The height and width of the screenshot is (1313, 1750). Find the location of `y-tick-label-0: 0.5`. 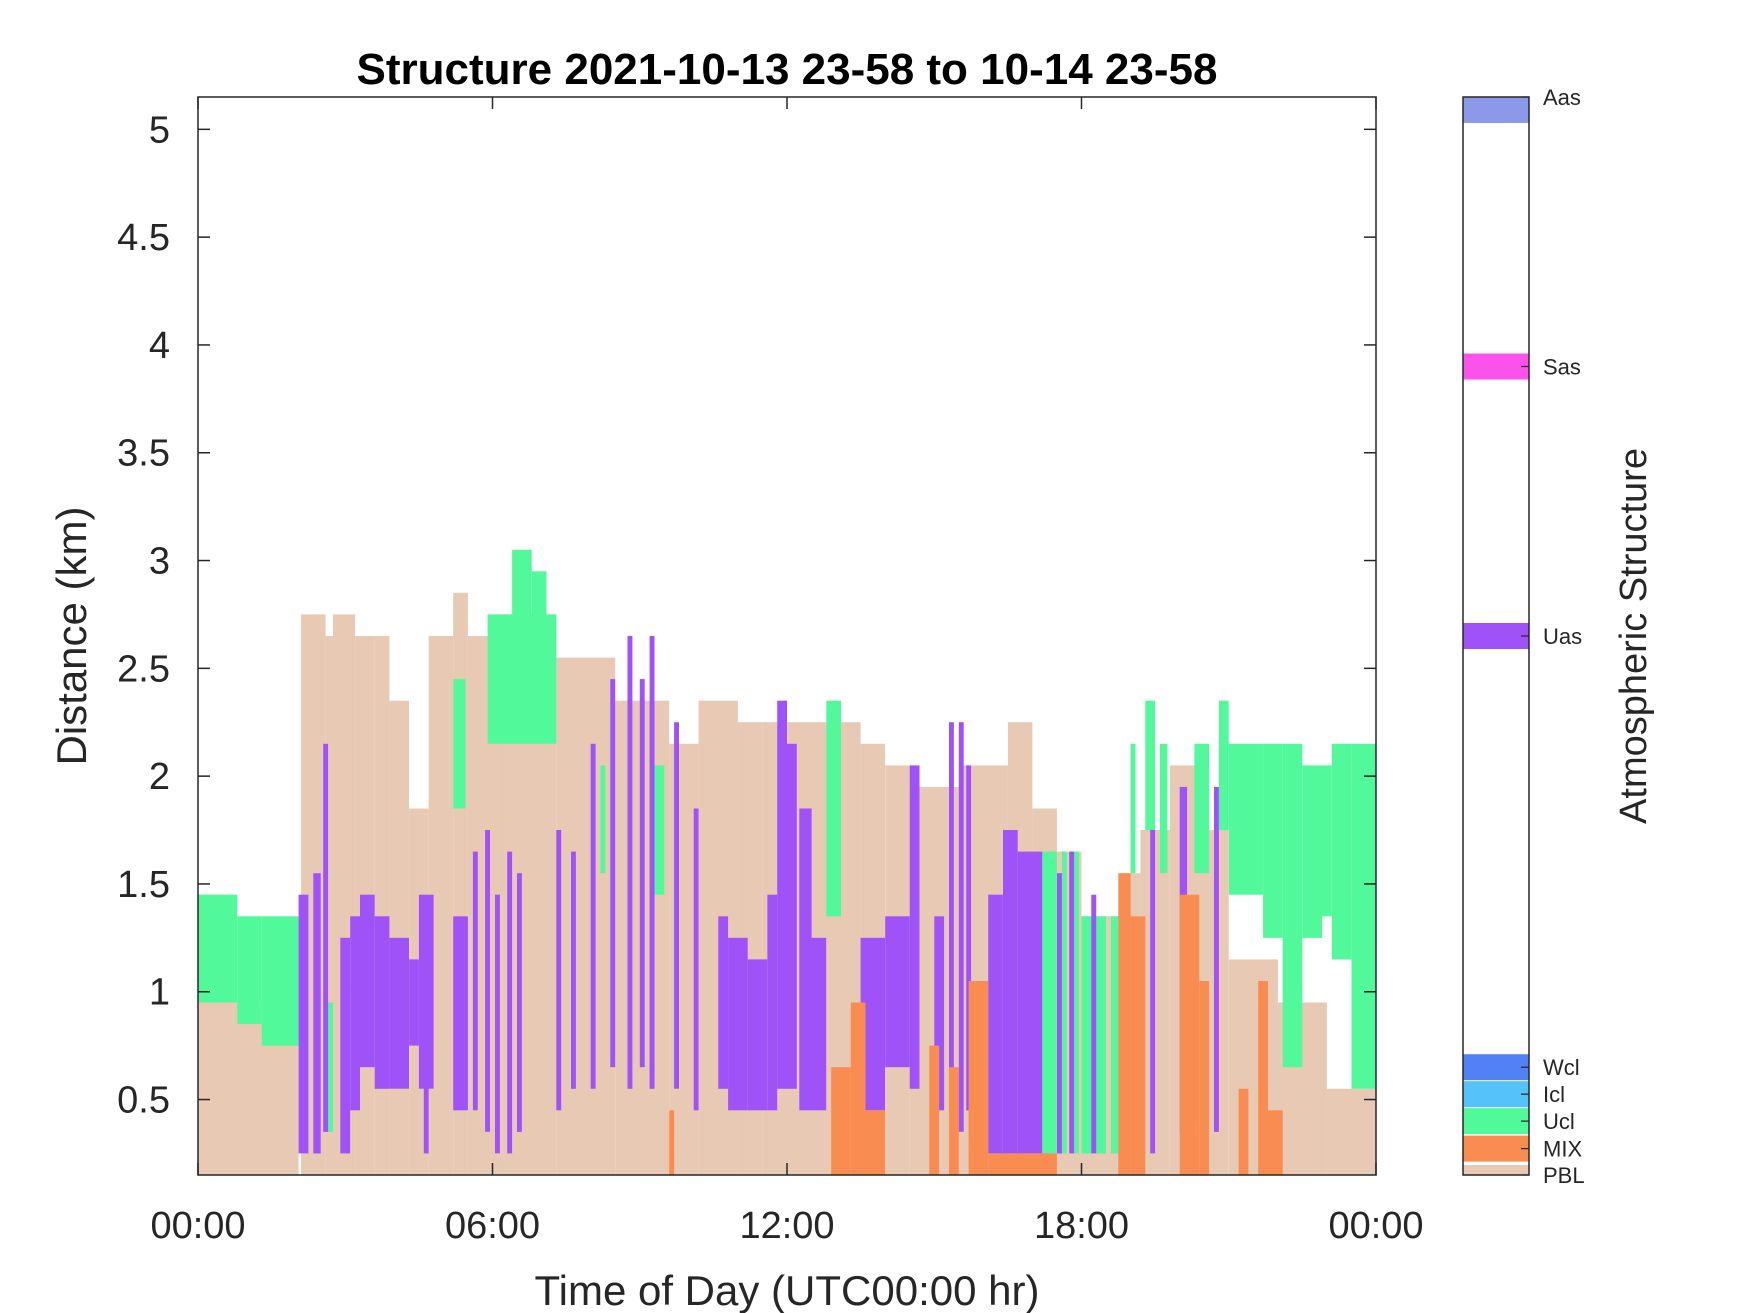

y-tick-label-0: 0.5 is located at coordinates (143, 1101).